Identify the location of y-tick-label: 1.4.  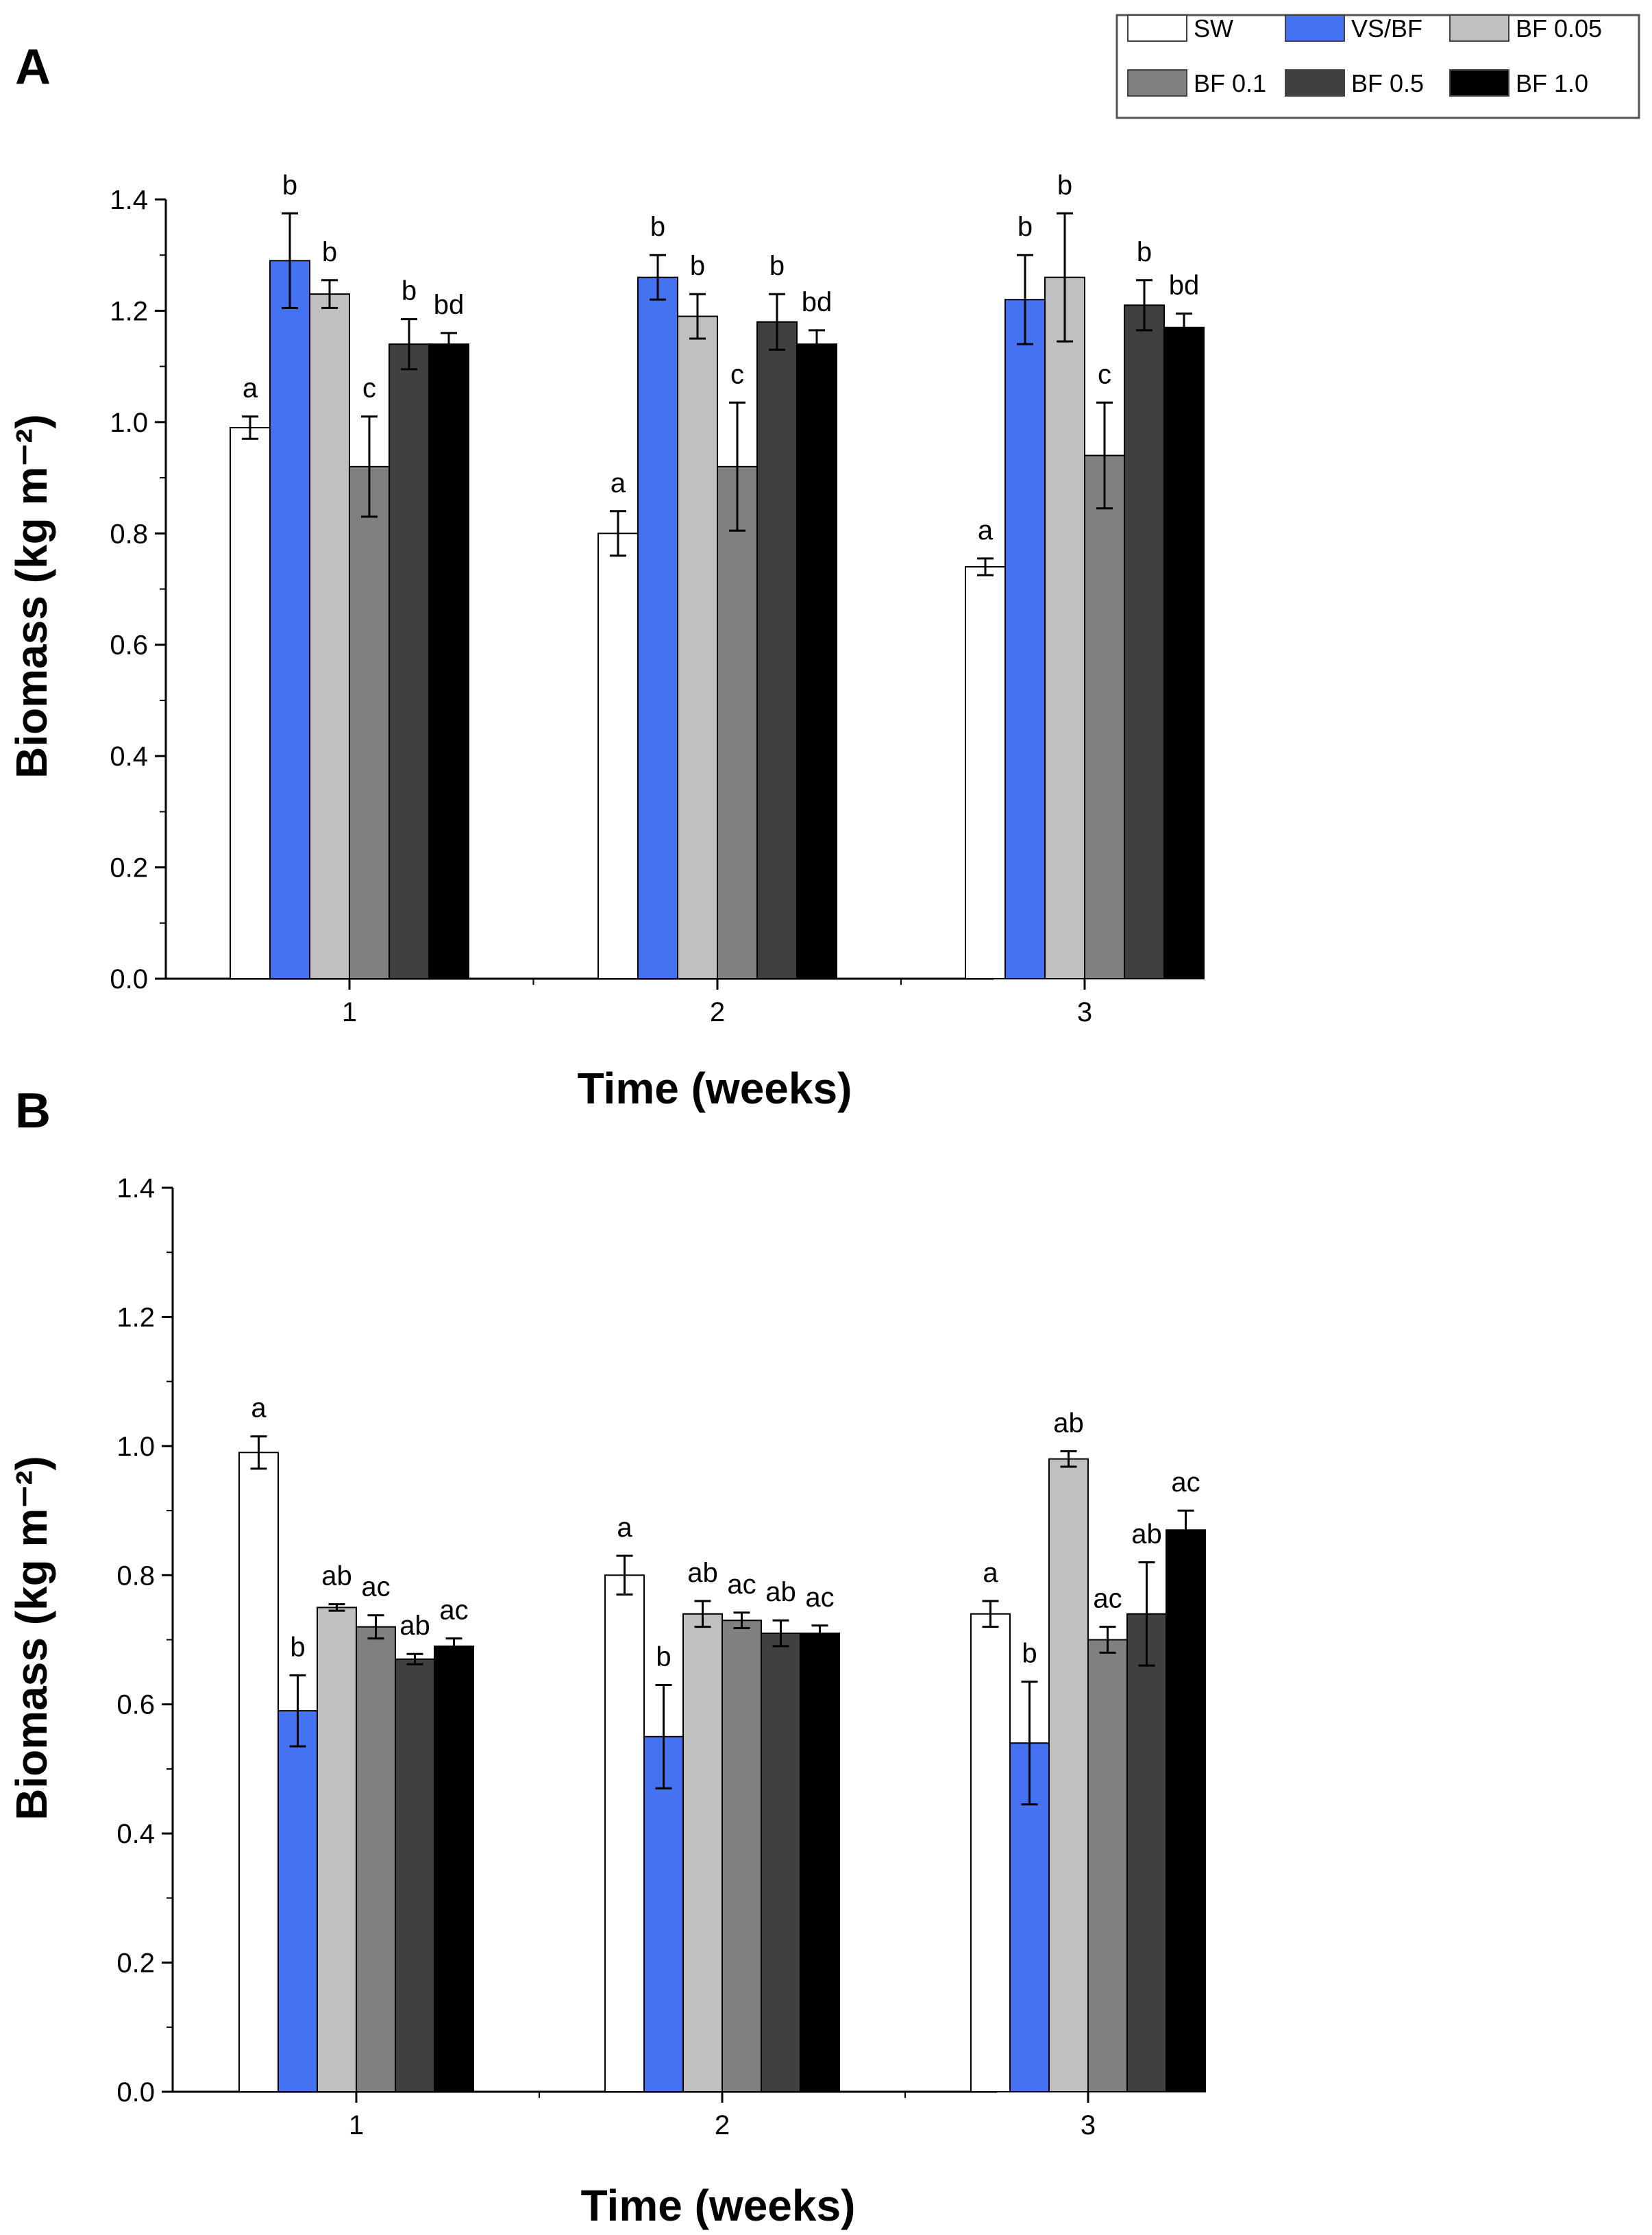
(129, 200).